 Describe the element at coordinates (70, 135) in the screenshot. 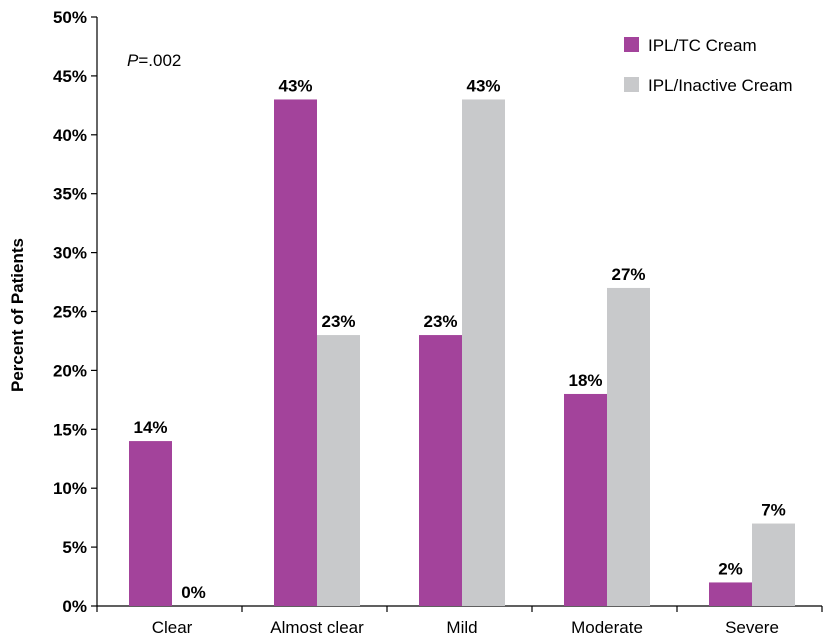

I see `y-tick-label: 40%` at that location.